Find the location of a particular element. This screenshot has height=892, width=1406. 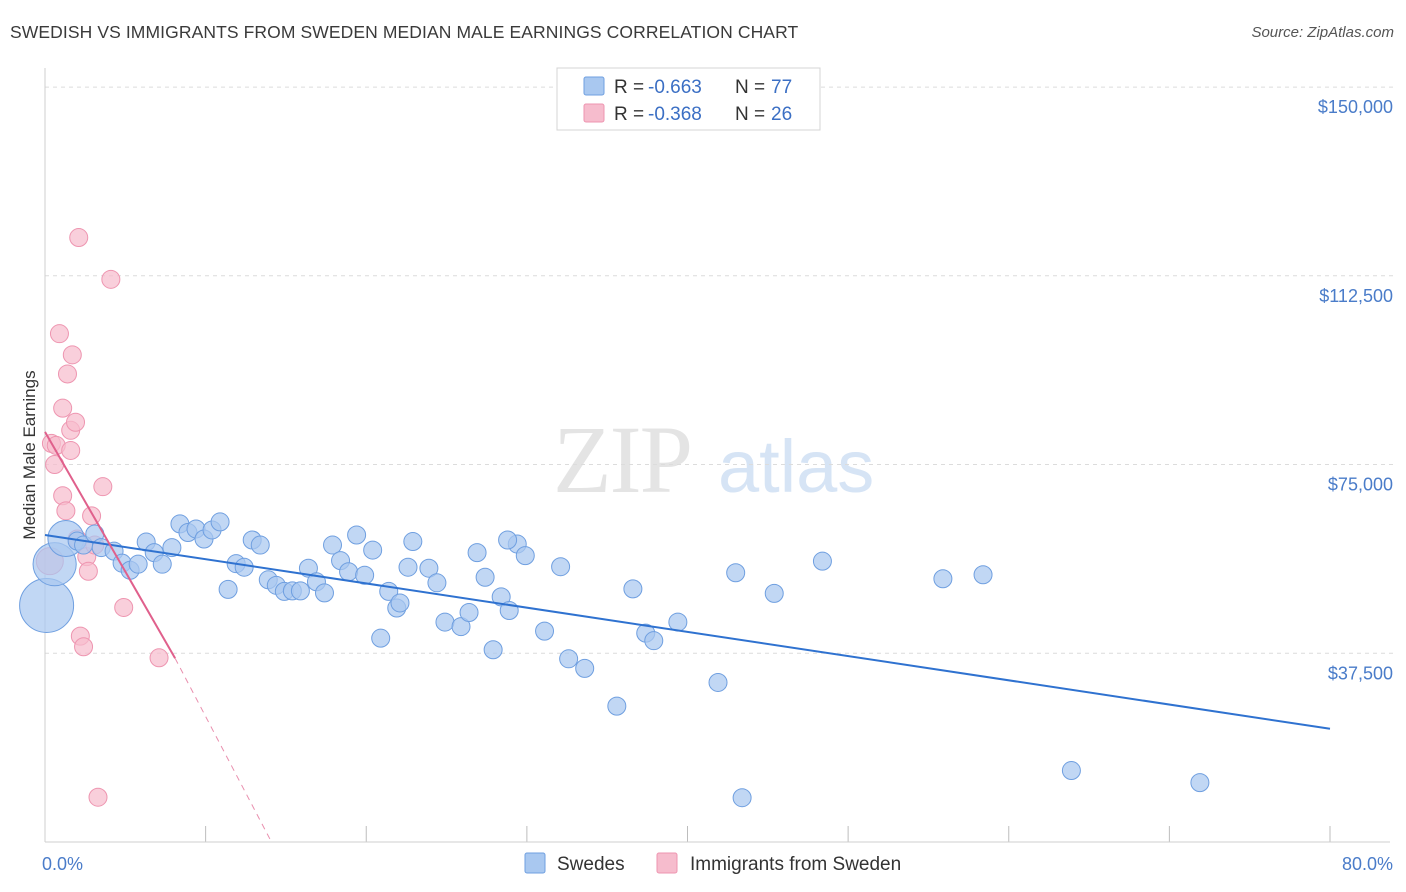

immigrants-series-label: Immigrants from Sweden is located at coordinates (795, 864).